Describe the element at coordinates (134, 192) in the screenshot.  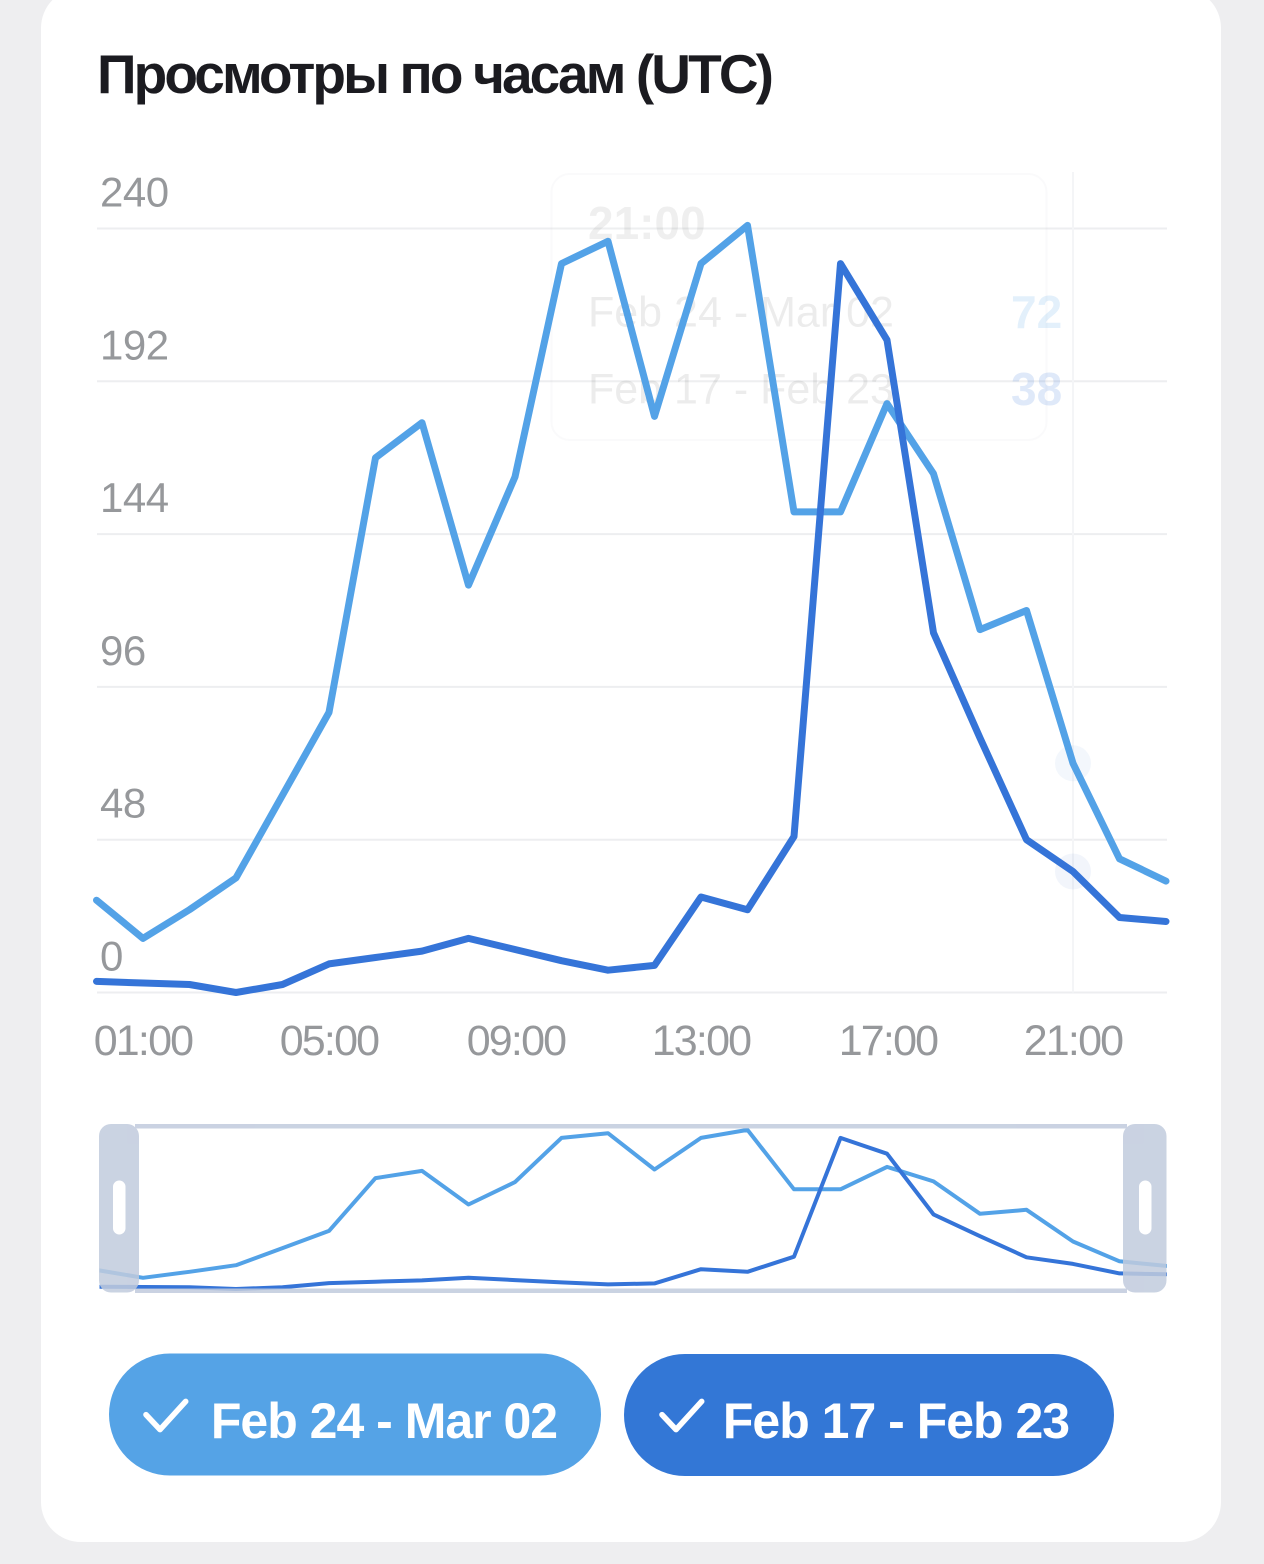
I see `svg-text: 240` at that location.